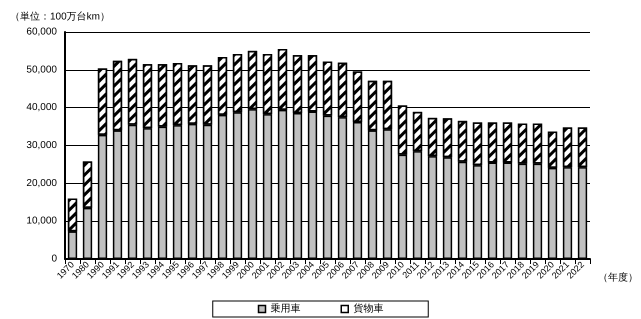 The height and width of the screenshot is (319, 641). What do you see at coordinates (42, 183) in the screenshot?
I see `y-tick-label: 20,000` at bounding box center [42, 183].